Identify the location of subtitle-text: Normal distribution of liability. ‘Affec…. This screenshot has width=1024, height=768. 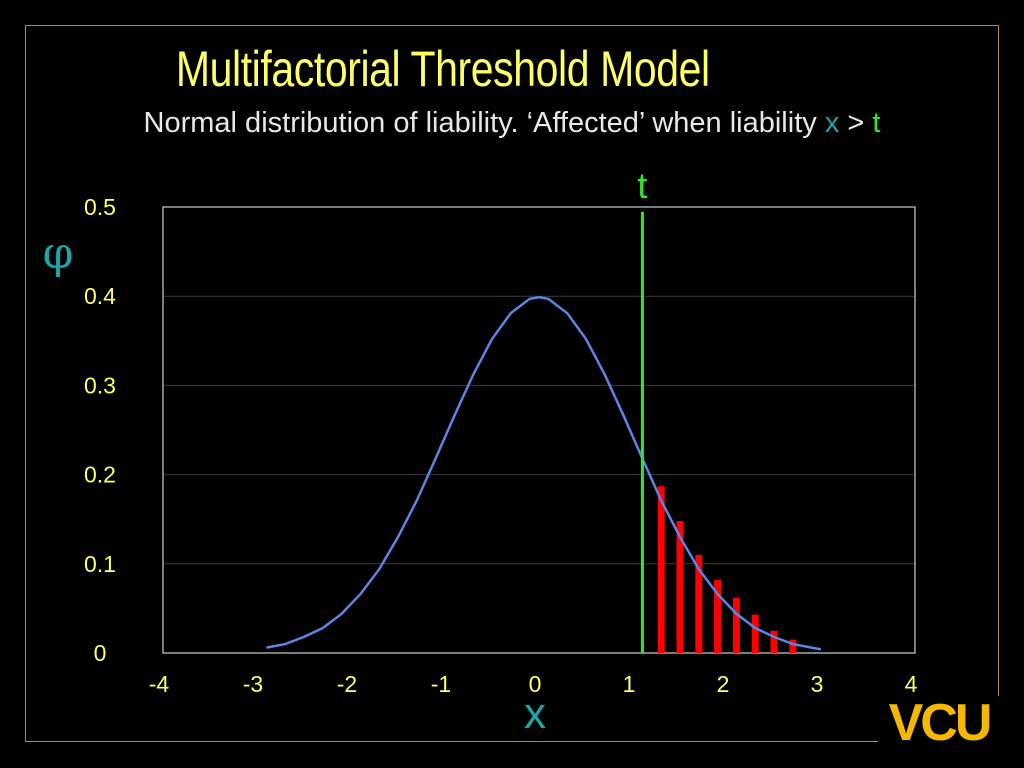
(484, 123).